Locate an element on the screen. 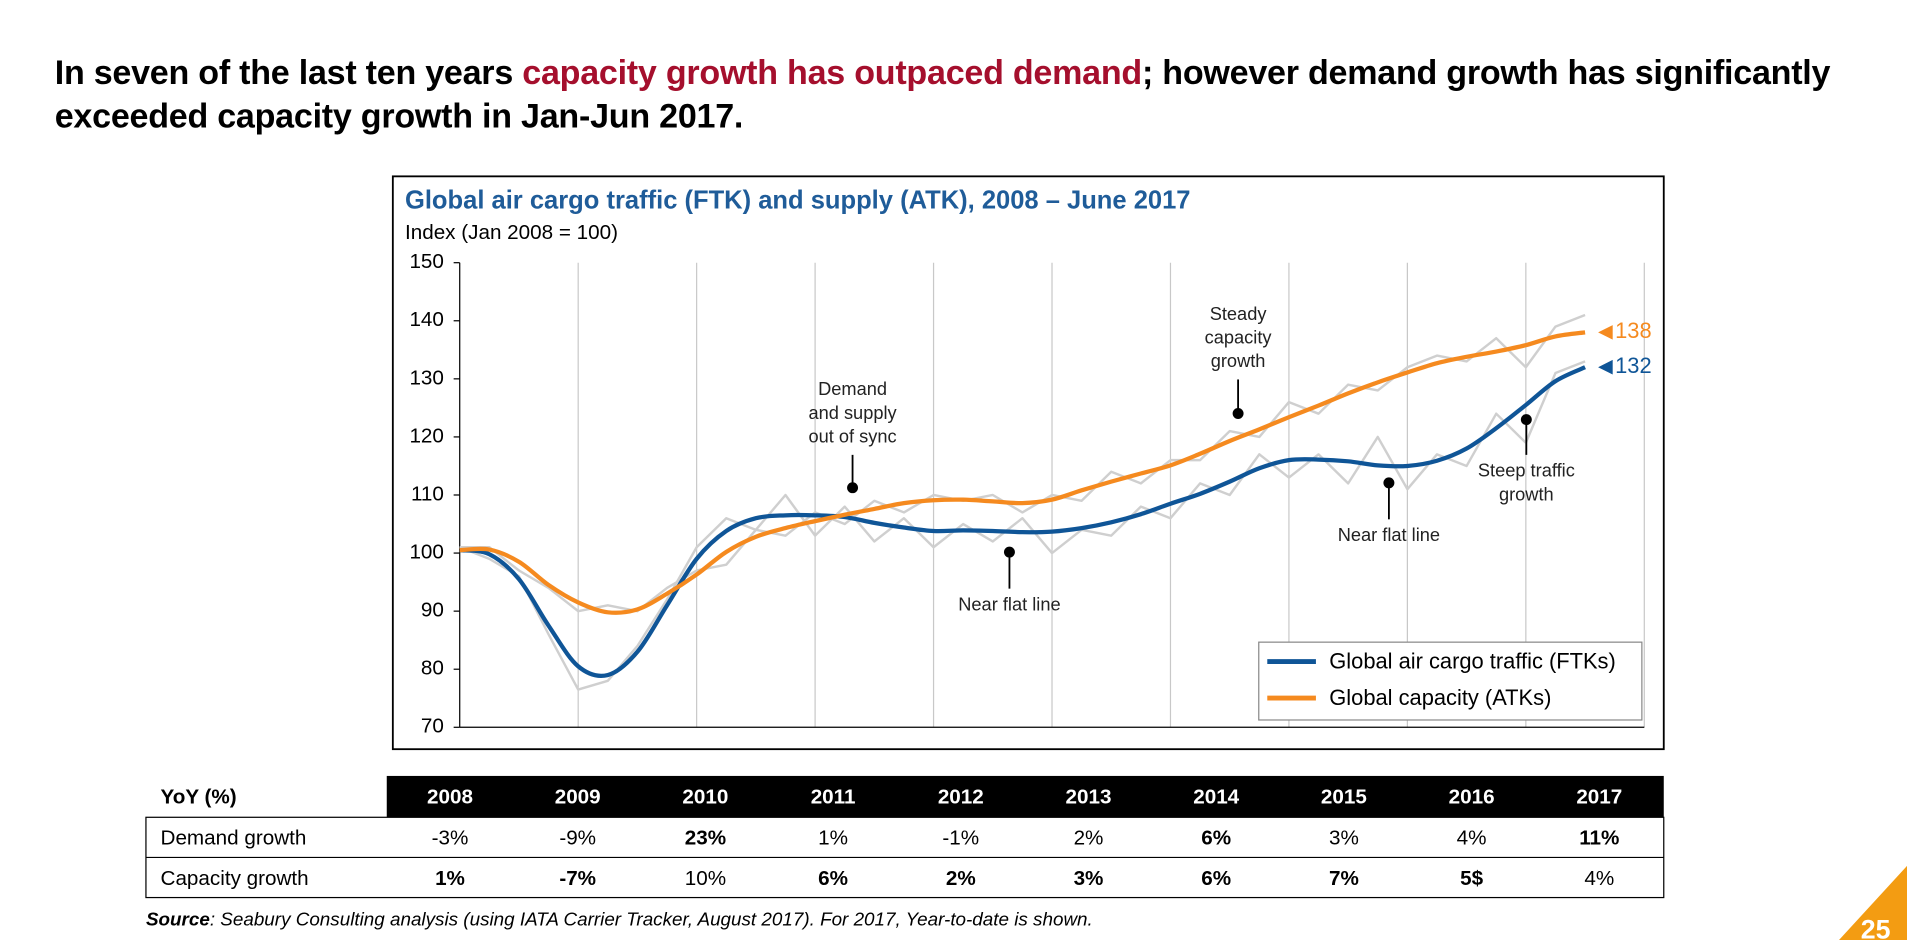  y-tick-label: 100 is located at coordinates (426, 552).